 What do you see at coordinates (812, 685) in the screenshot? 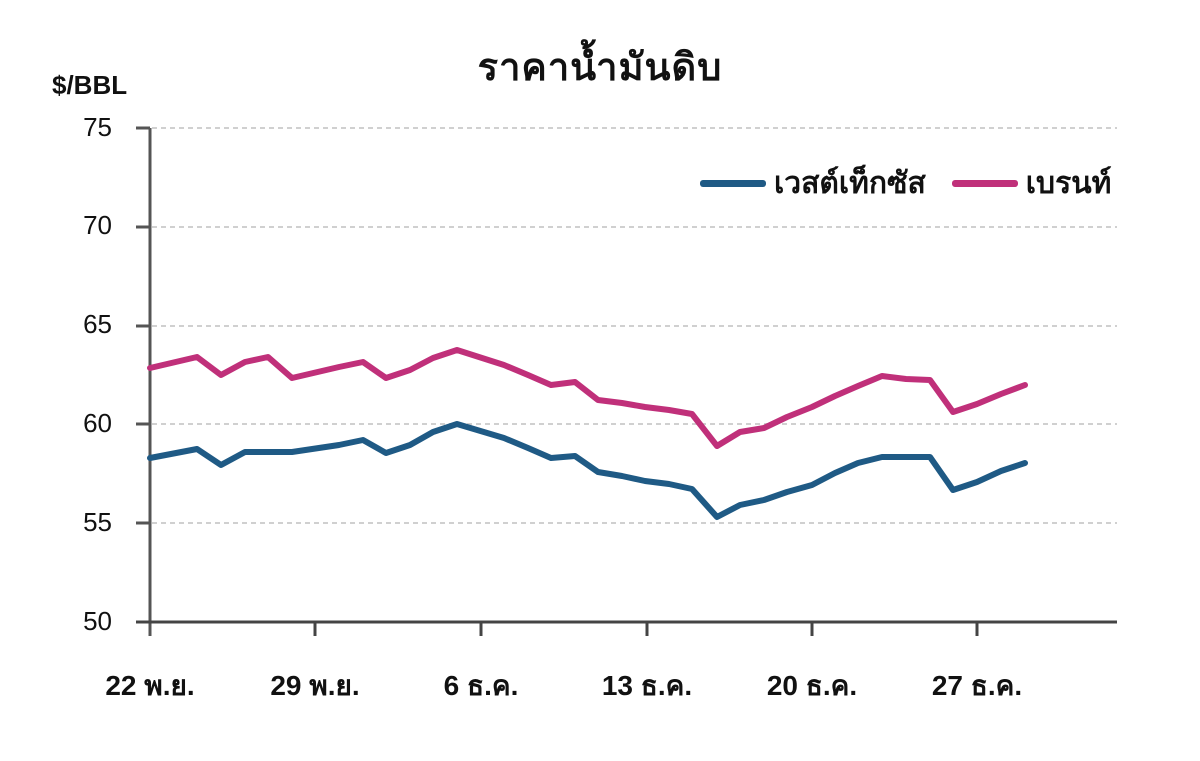
I see `x-tick-20-dec: 20 ธ.ค.` at bounding box center [812, 685].